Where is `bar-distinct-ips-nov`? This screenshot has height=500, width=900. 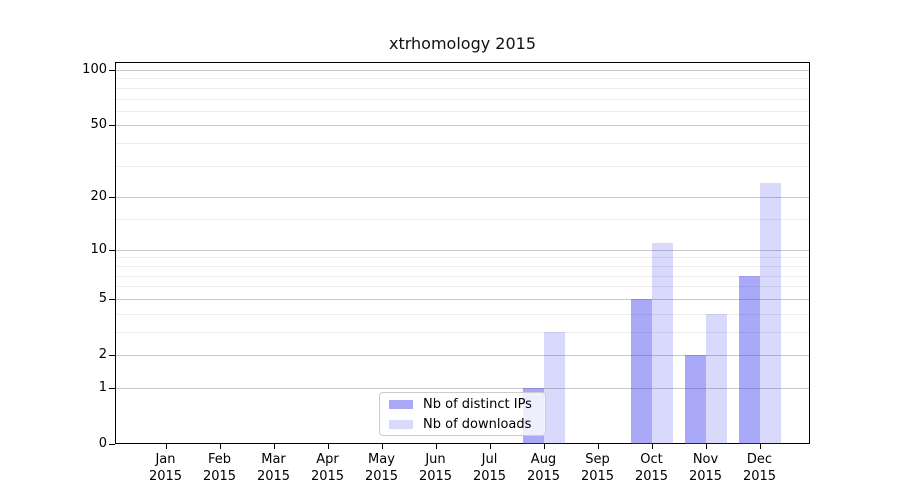
bar-distinct-ips-nov is located at coordinates (695, 399).